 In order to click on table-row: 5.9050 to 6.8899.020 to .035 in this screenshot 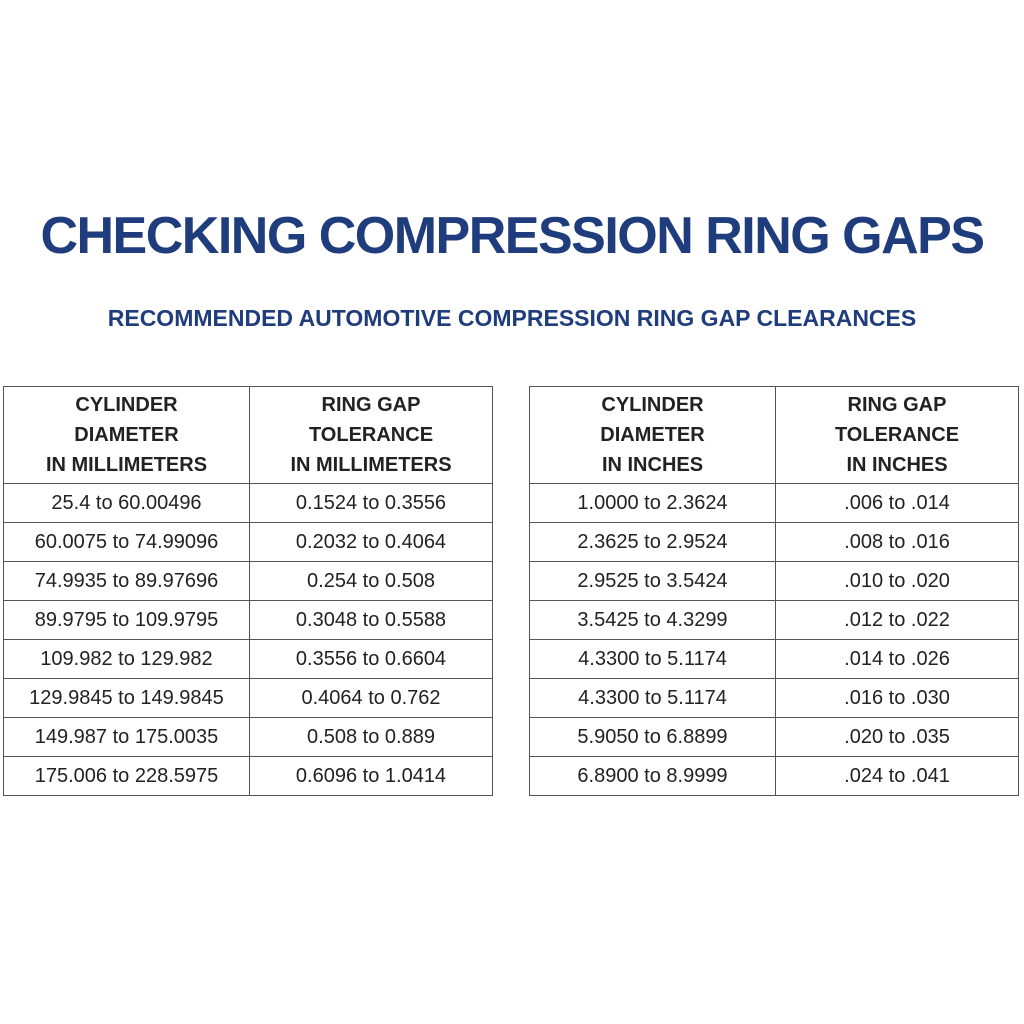, I will do `click(774, 737)`.